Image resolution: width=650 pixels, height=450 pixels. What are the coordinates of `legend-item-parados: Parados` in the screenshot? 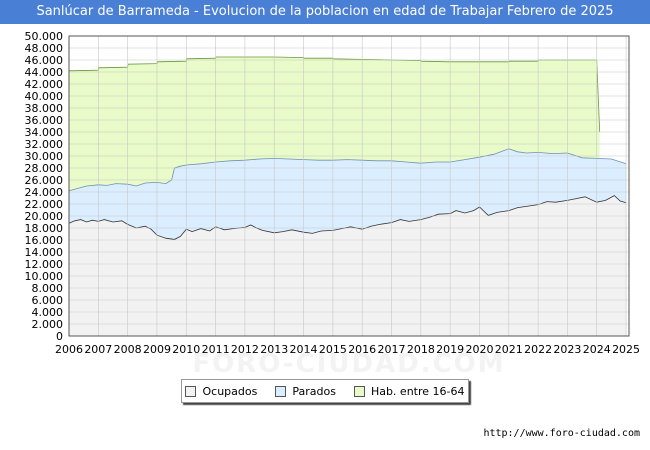 It's located at (305, 391).